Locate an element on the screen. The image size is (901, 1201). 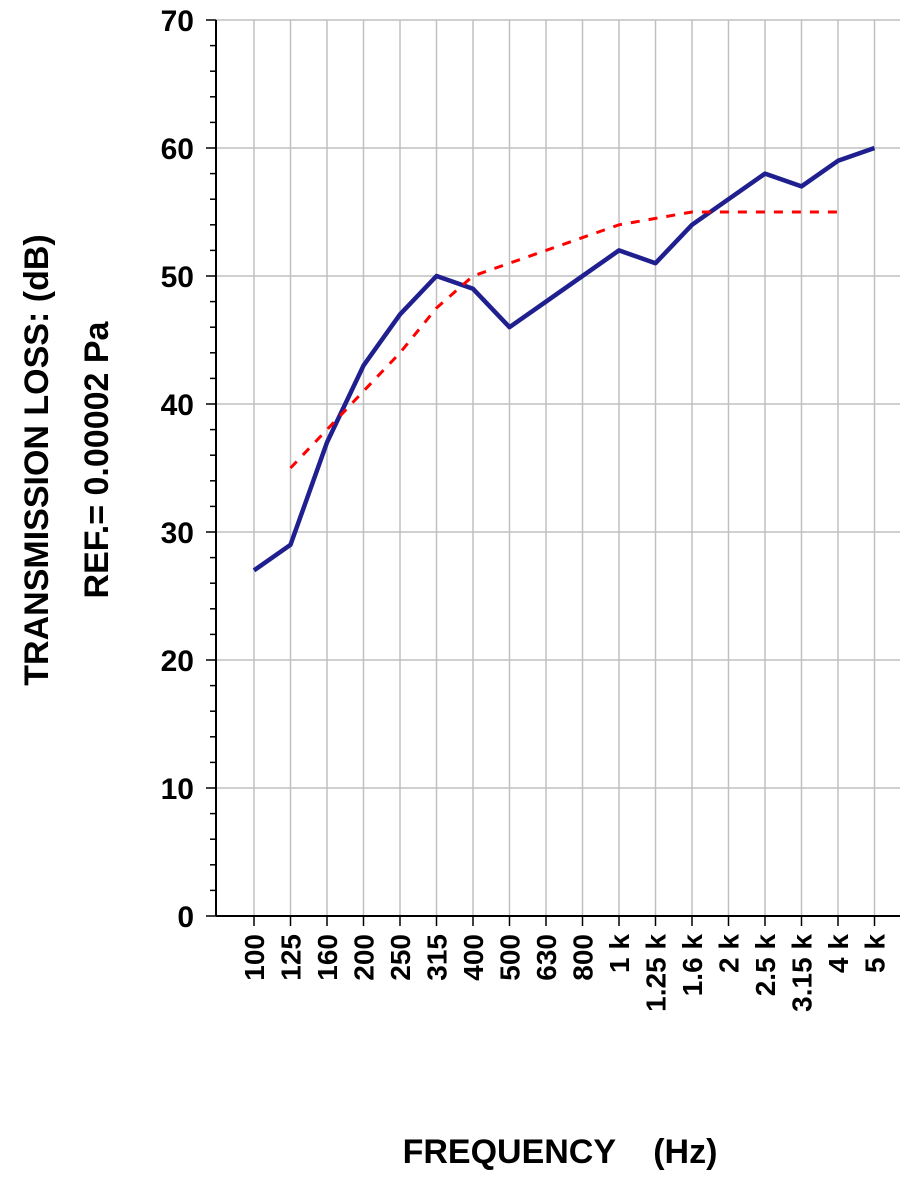
y-tick-label: 10 is located at coordinates (177, 789).